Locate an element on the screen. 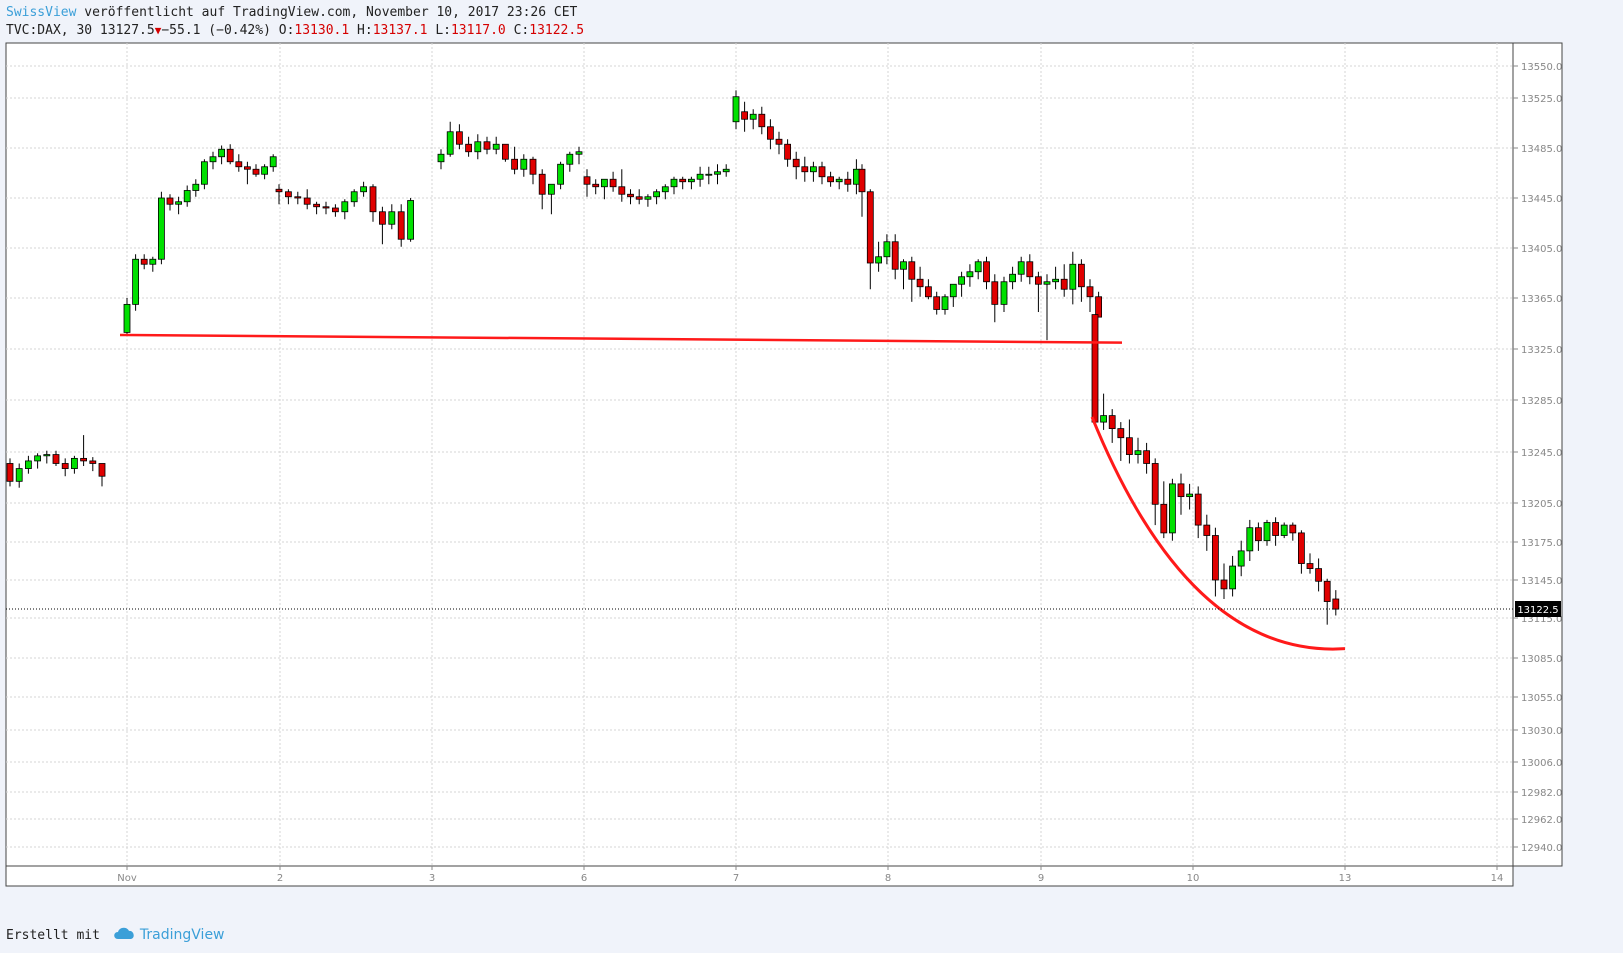  price-tick-label: 13175.0 is located at coordinates (1541, 543).